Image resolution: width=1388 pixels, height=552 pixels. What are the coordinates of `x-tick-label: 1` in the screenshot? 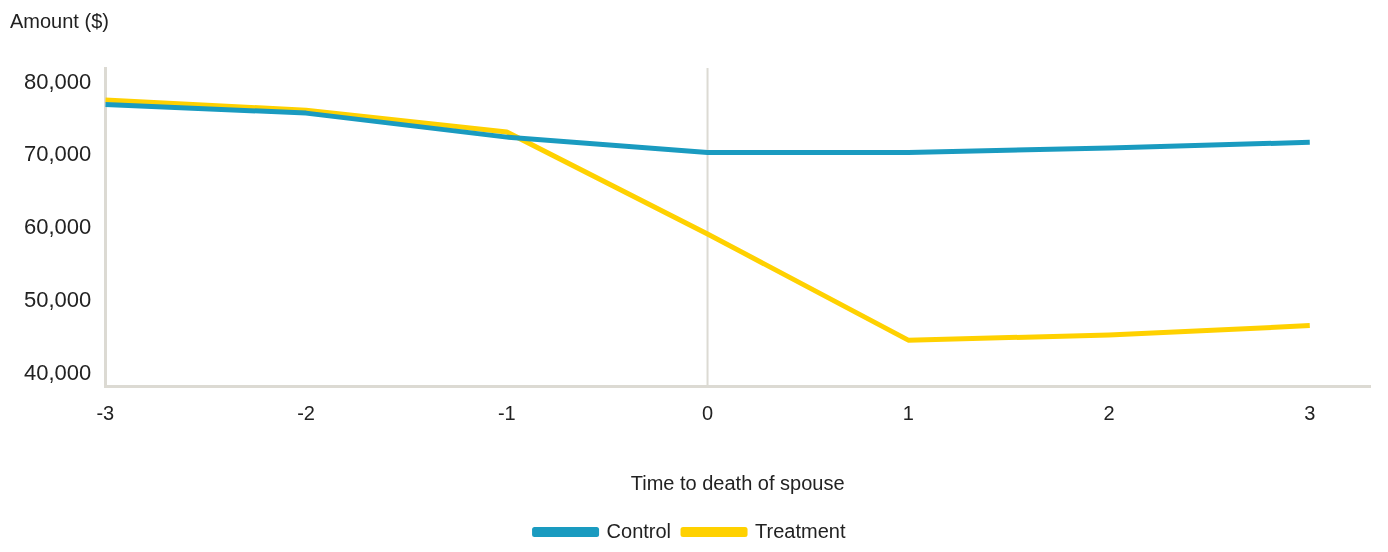 It's located at (908, 412).